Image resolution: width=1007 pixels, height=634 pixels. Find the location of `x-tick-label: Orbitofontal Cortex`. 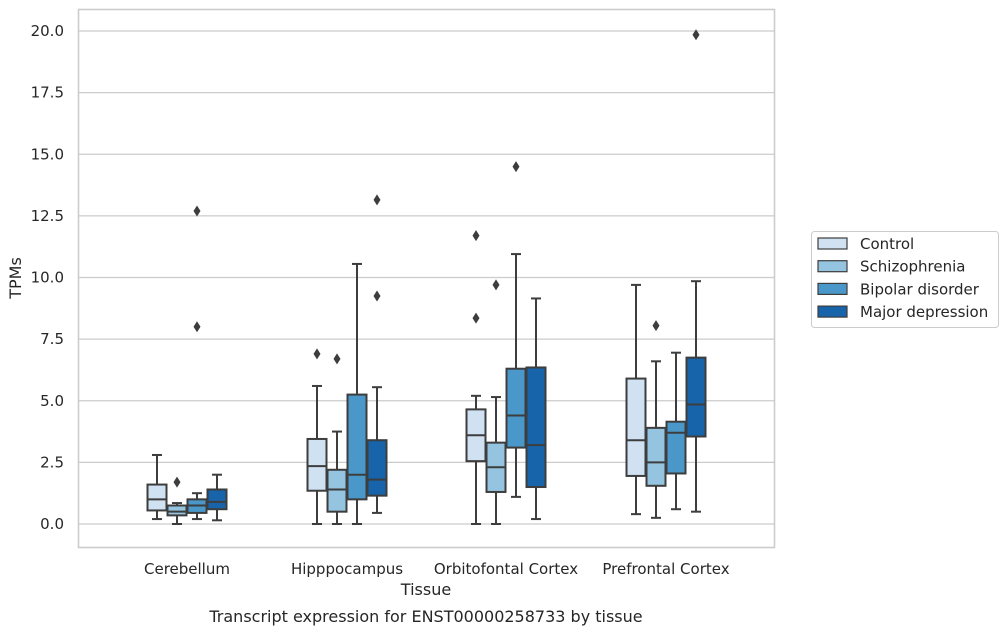

x-tick-label: Orbitofontal Cortex is located at coordinates (506, 569).